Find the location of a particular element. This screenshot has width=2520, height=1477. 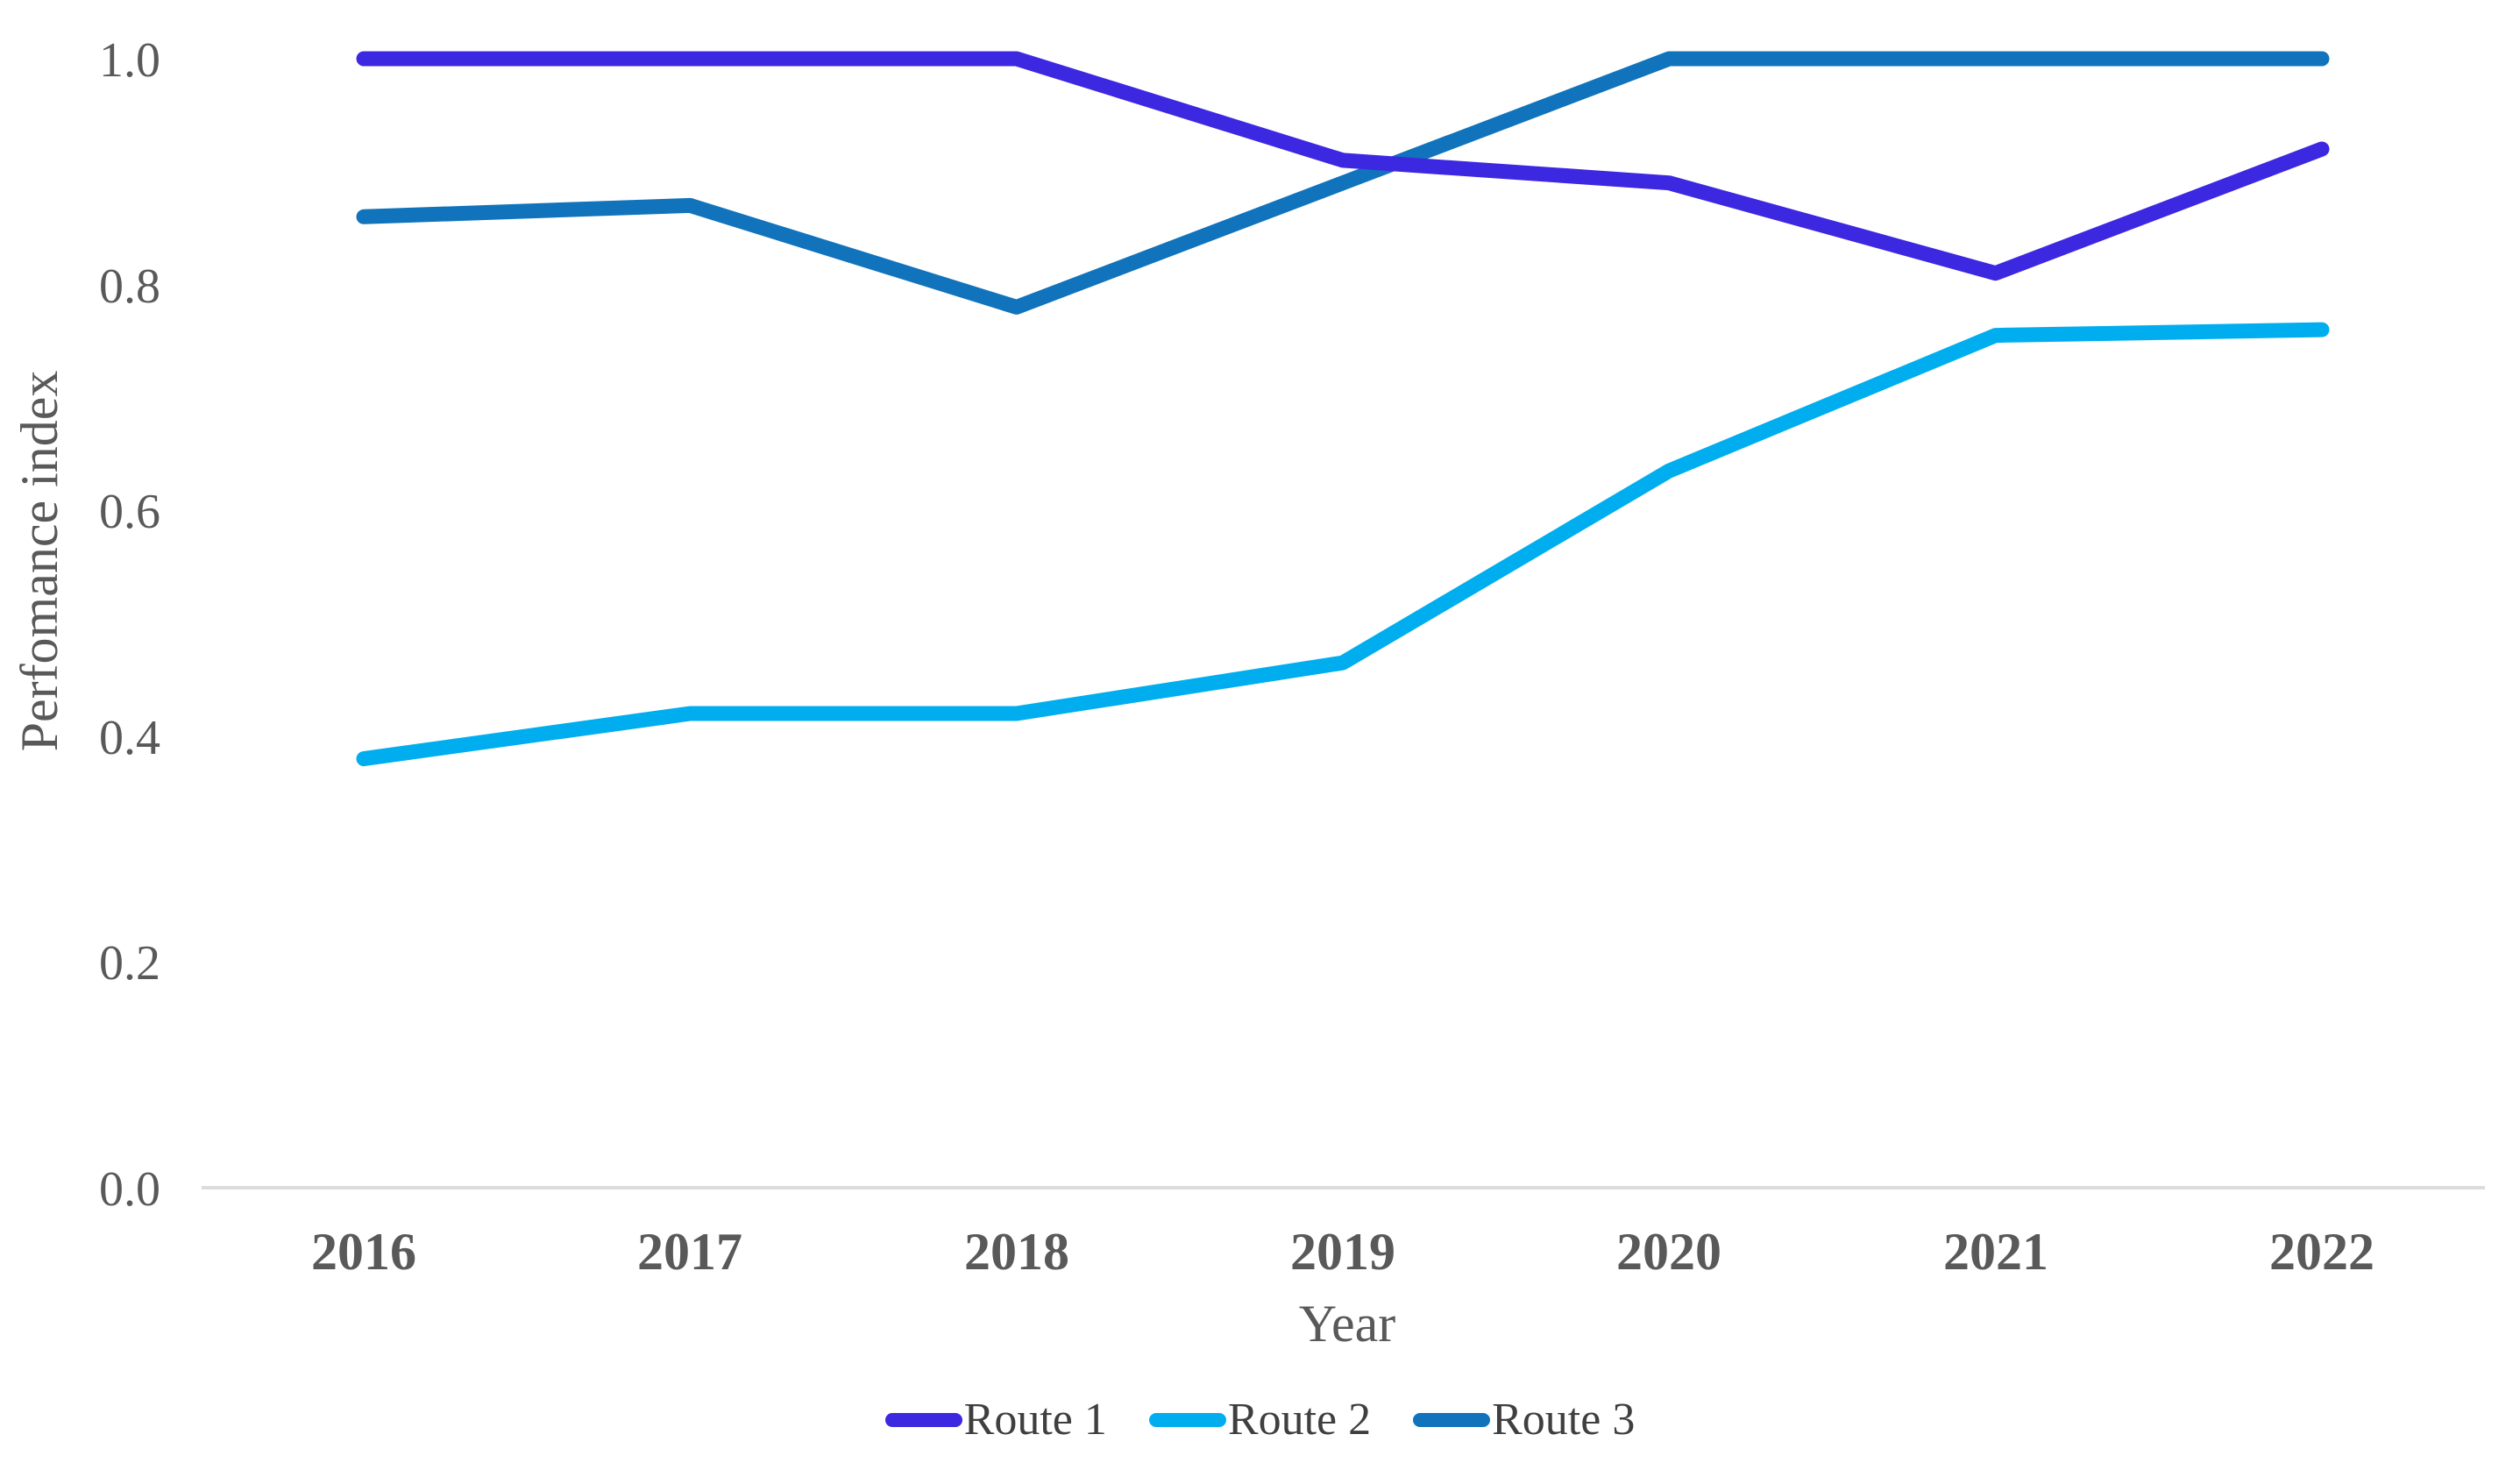

y-tick-1.0: 1.0 is located at coordinates (129, 60).